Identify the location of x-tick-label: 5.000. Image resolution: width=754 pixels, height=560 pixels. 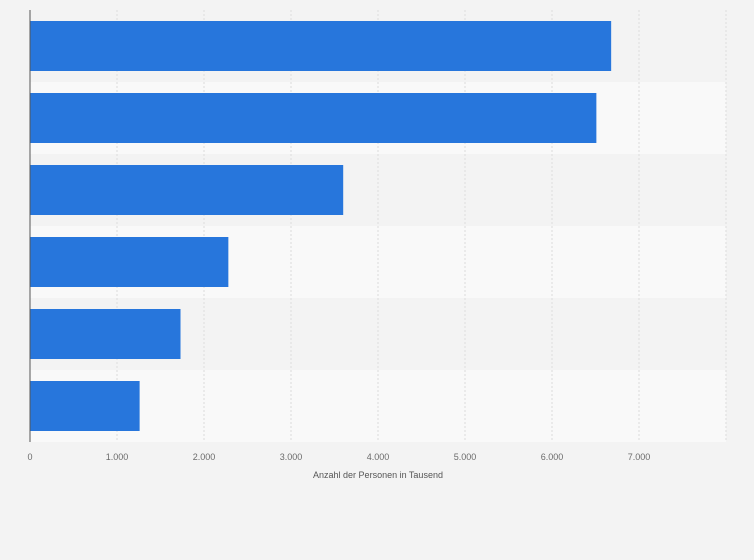
(465, 457).